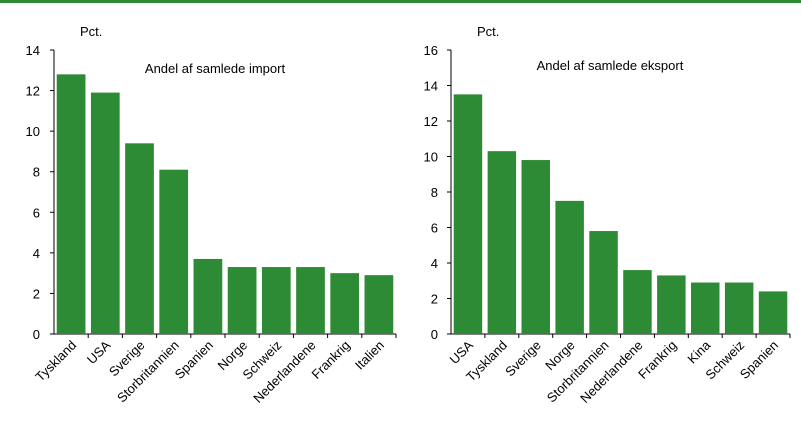 The height and width of the screenshot is (427, 801). What do you see at coordinates (215, 68) in the screenshot?
I see `chart-title: Andel af samlede import` at bounding box center [215, 68].